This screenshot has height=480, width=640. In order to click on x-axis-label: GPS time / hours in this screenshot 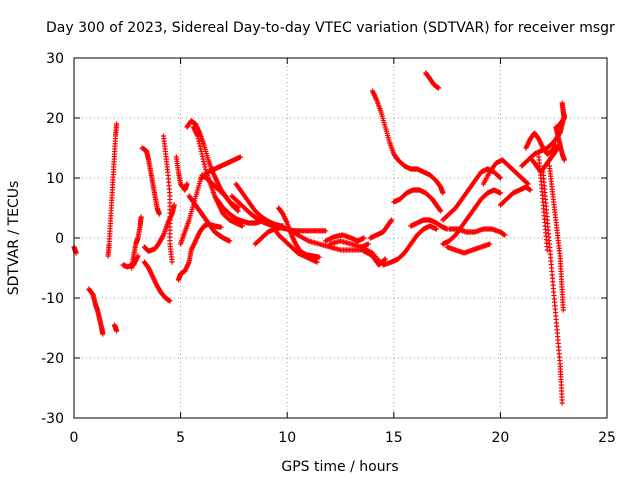, I will do `click(339, 467)`.